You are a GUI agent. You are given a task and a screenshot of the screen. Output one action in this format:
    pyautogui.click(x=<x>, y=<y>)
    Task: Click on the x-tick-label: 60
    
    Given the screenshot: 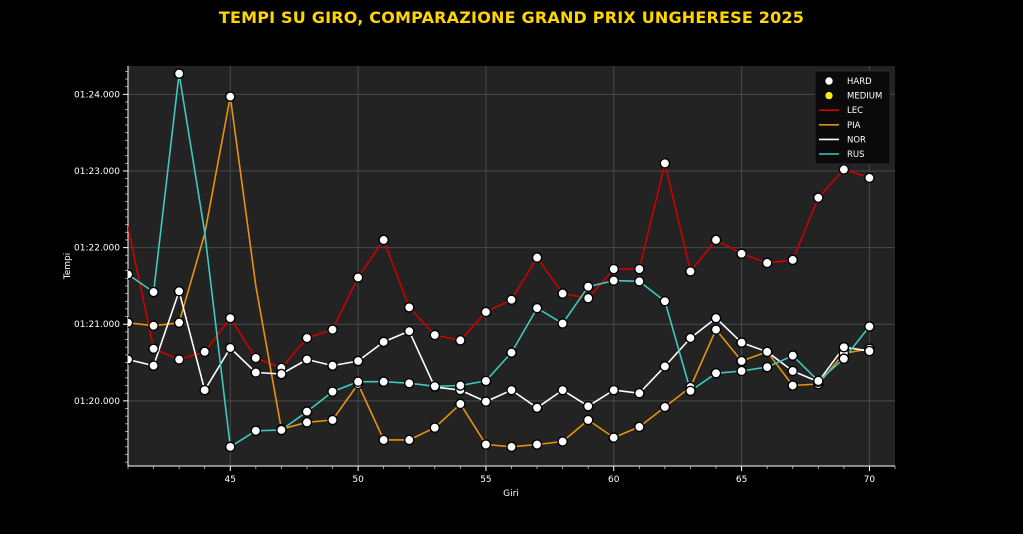 What is the action you would take?
    pyautogui.click(x=614, y=480)
    